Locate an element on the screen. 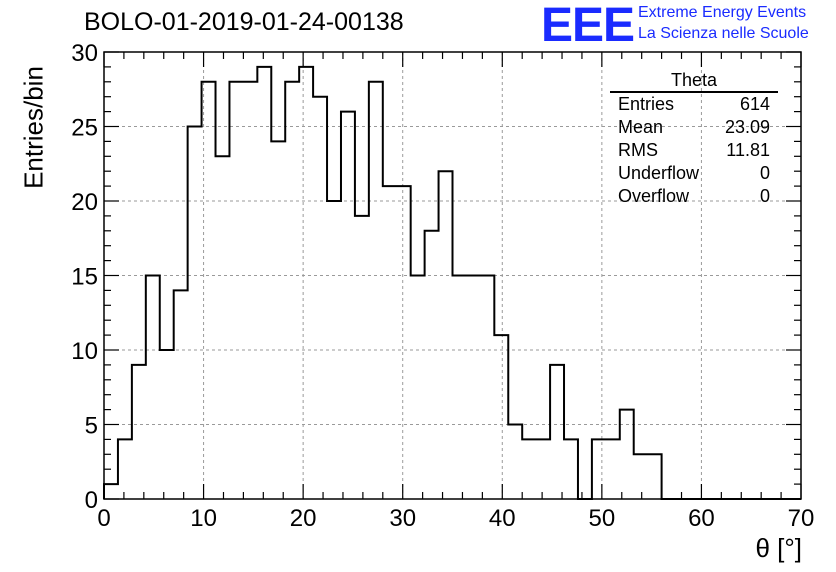 This screenshot has width=836, height=572. stats-row-entries: Entries 614 is located at coordinates (694, 104).